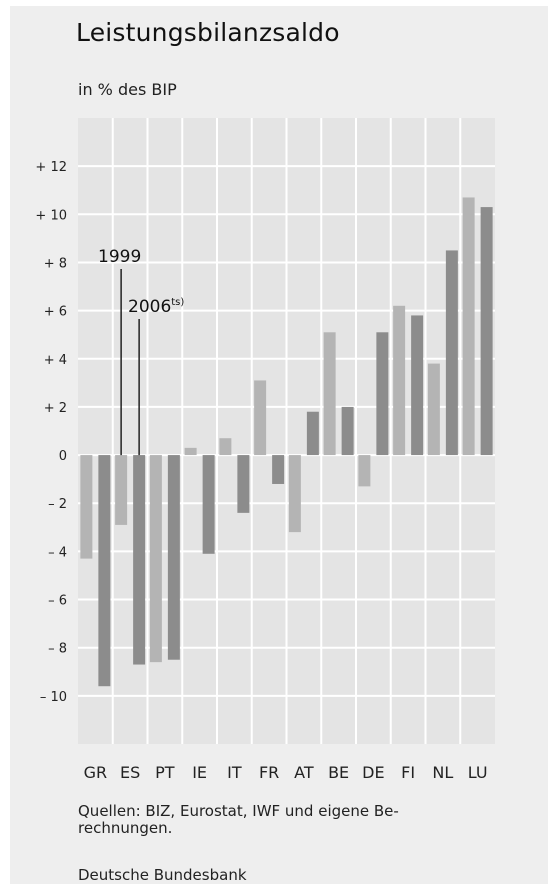  What do you see at coordinates (155, 559) in the screenshot?
I see `bar-1999-pt` at bounding box center [155, 559].